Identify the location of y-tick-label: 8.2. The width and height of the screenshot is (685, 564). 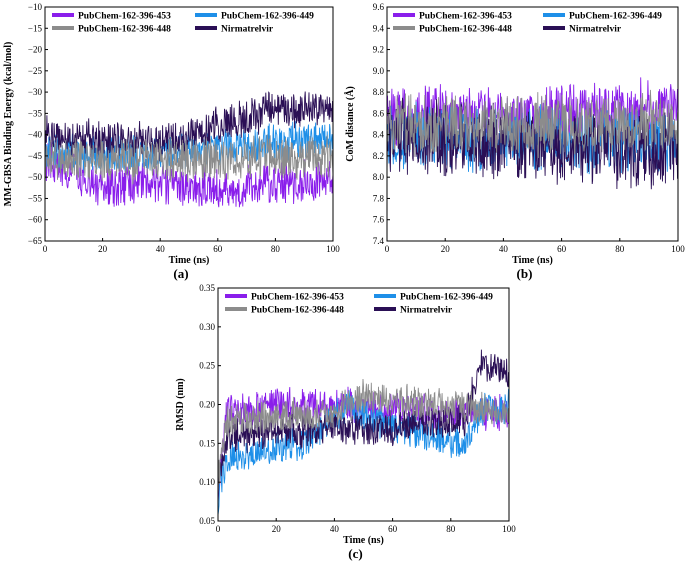
(378, 156).